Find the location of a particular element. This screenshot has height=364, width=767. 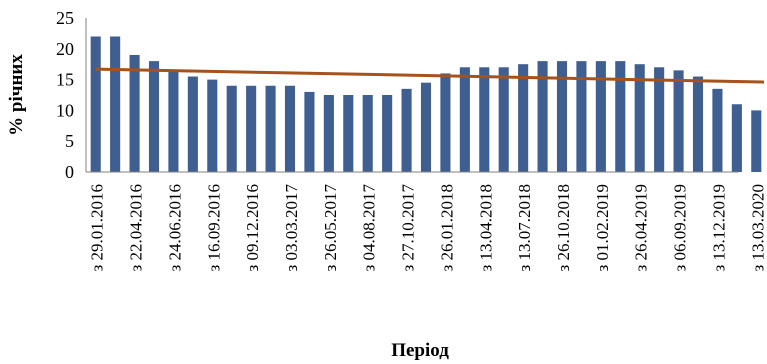

trend-line is located at coordinates (430, 75).